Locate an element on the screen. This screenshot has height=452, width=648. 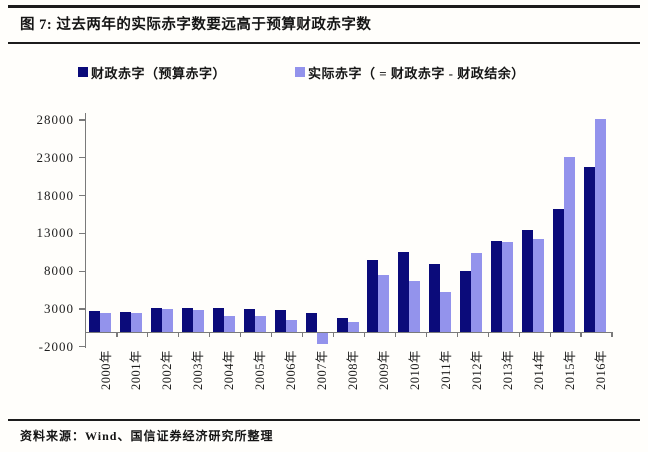
bar-budget-2012 is located at coordinates (466, 301).